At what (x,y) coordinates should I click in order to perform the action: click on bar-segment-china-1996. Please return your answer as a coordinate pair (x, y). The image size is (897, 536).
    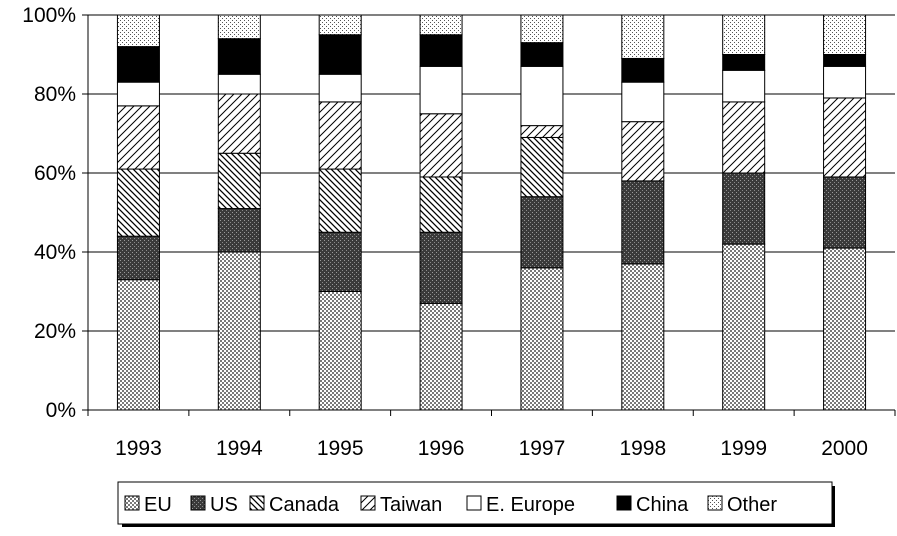
    Looking at the image, I should click on (441, 50).